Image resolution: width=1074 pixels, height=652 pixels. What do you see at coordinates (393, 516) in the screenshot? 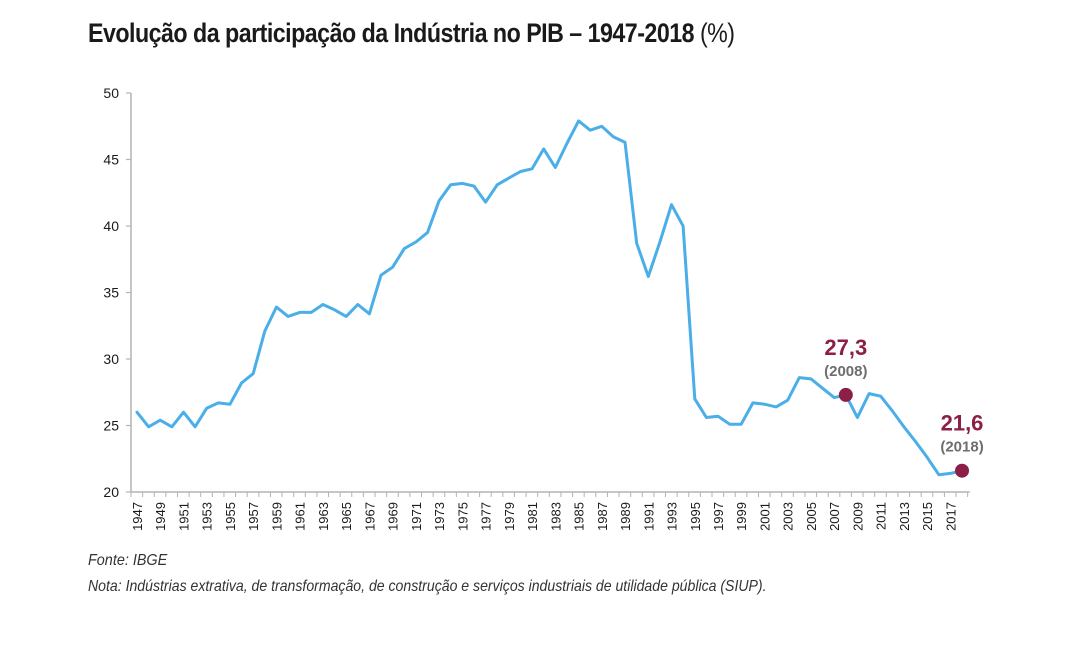
I see `x-tick-label: 1969` at bounding box center [393, 516].